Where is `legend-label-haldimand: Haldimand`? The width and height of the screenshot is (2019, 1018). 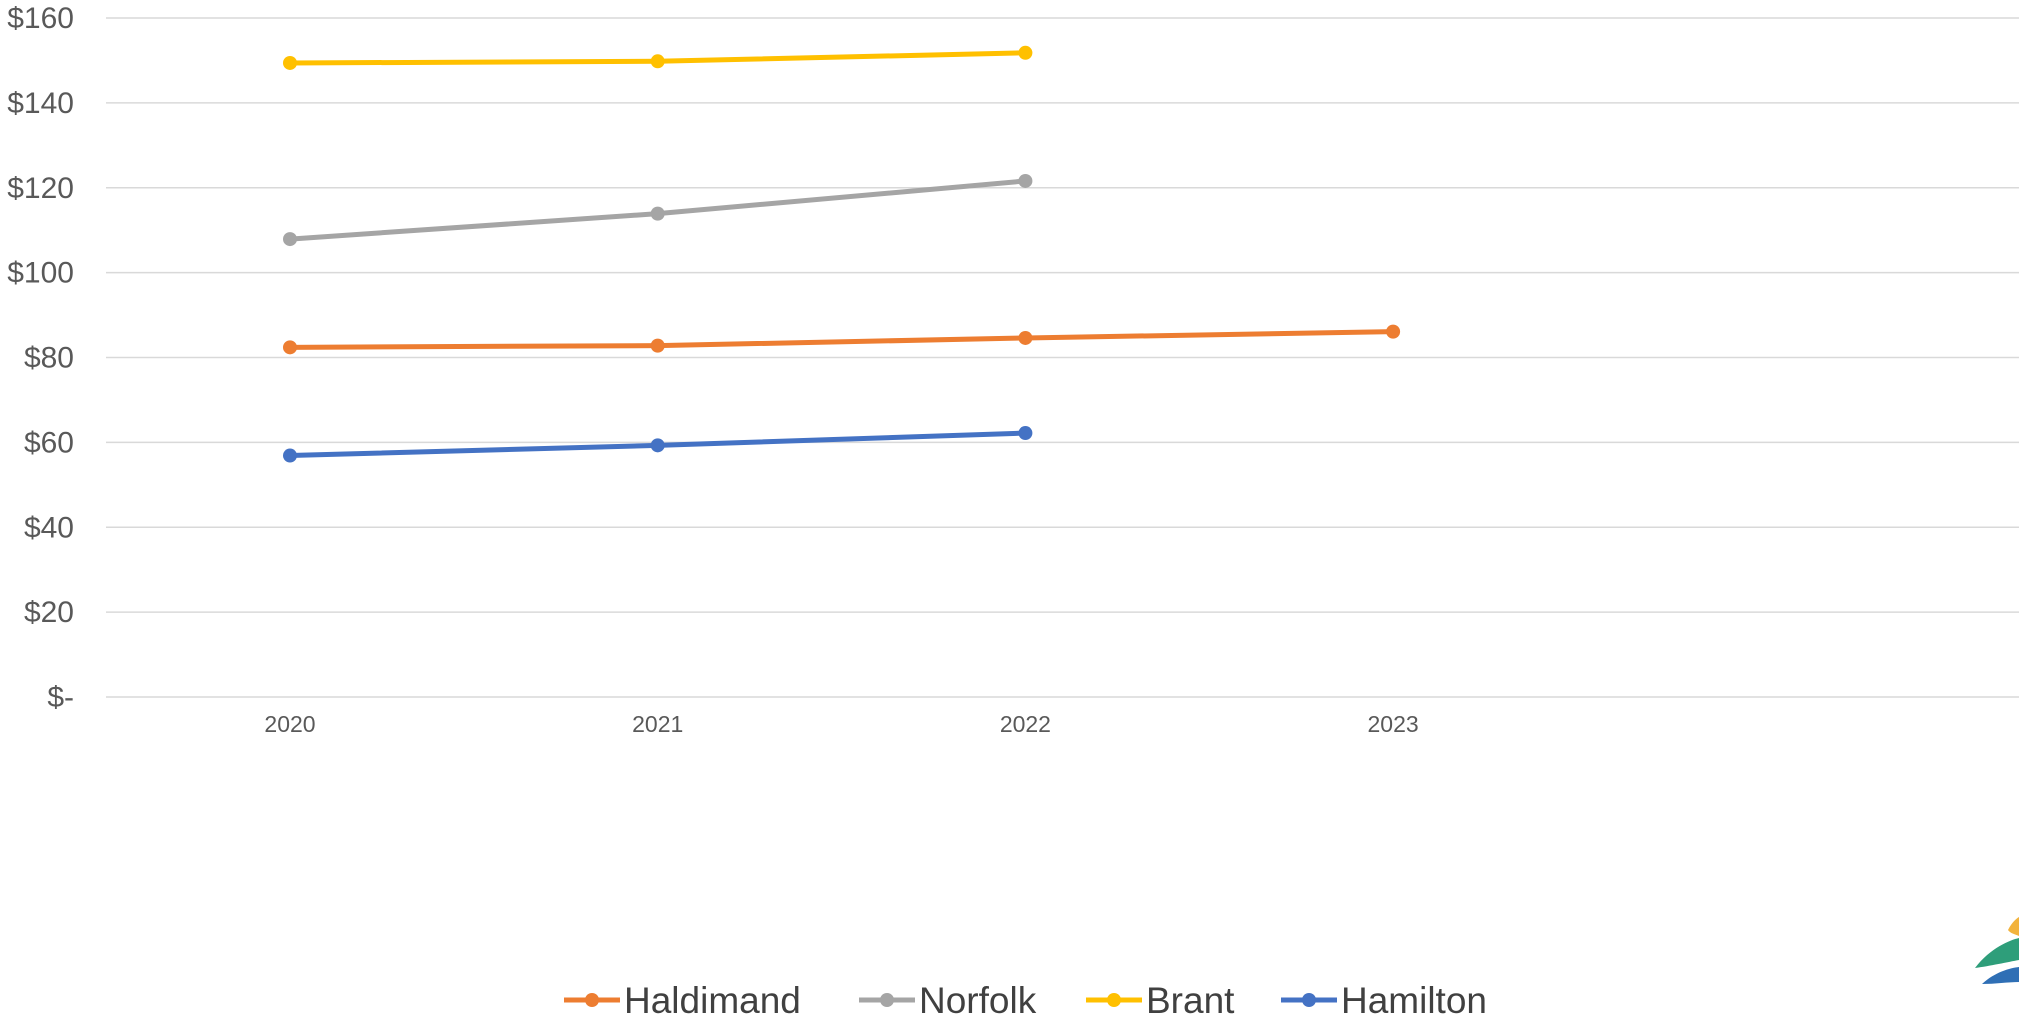 legend-label-haldimand: Haldimand is located at coordinates (712, 999).